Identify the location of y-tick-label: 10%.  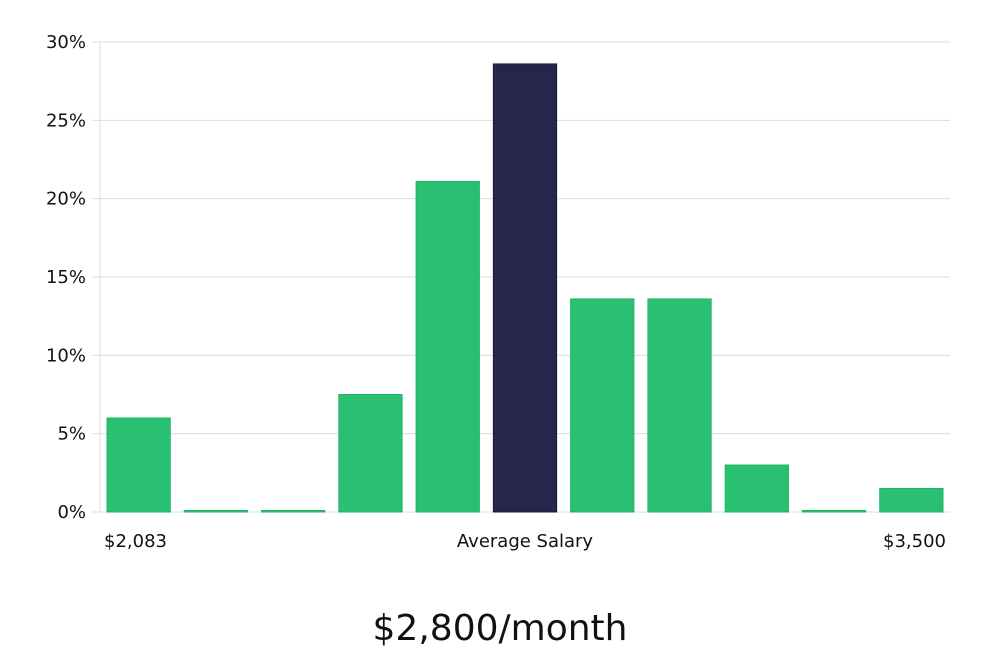
(66, 355).